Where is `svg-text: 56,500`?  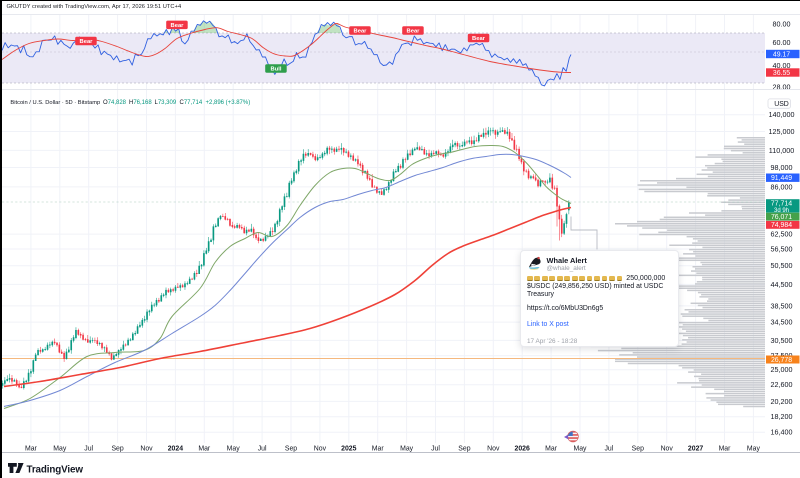
svg-text: 56,500 is located at coordinates (782, 248).